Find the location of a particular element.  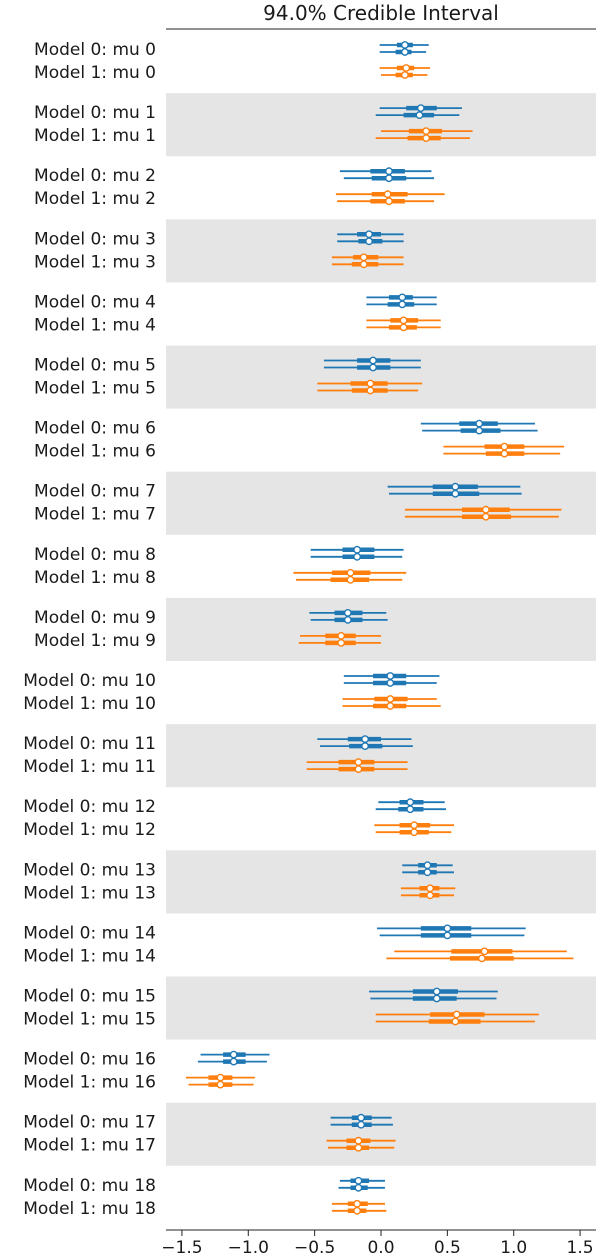

row-label: Model 1: mu 14 is located at coordinates (89, 956).